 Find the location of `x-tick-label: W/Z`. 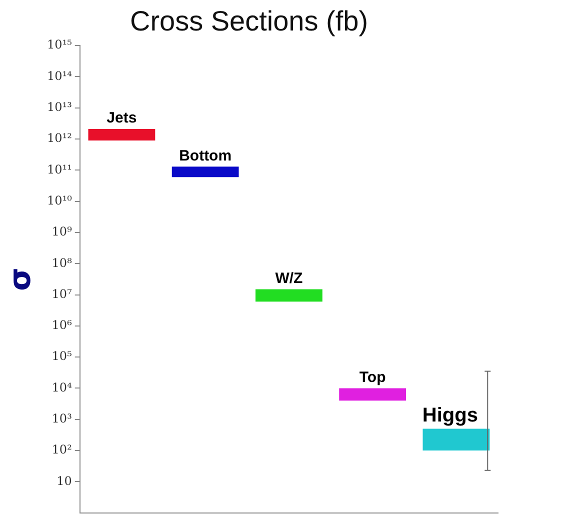

x-tick-label: W/Z is located at coordinates (289, 278).